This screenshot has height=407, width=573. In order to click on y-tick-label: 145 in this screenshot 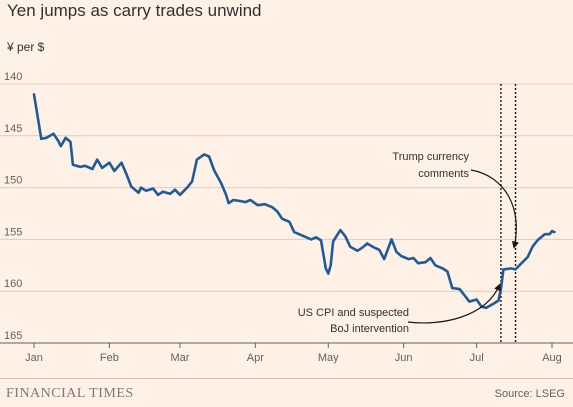, I will do `click(13, 129)`.